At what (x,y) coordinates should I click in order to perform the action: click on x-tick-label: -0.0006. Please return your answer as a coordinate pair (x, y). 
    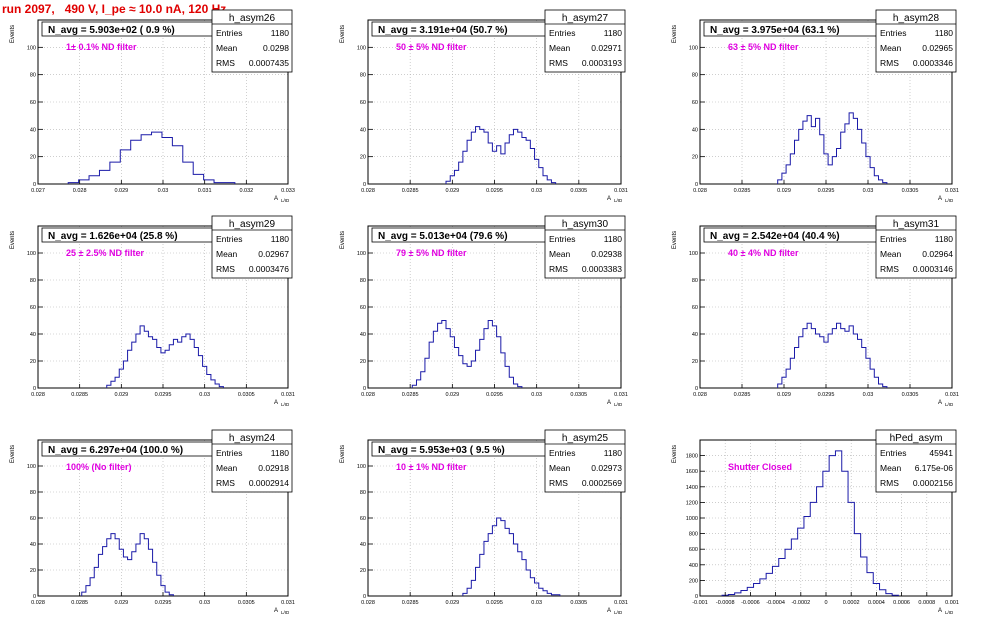
    Looking at the image, I should click on (750, 603).